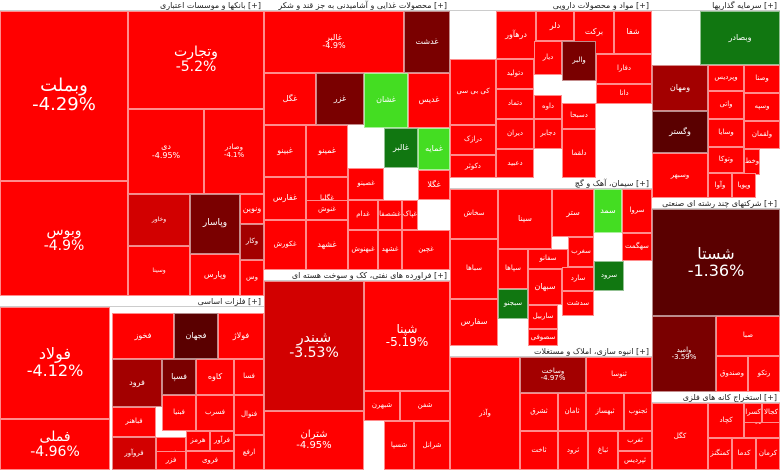 This screenshot has height=470, width=780. What do you see at coordinates (215, 275) in the screenshot?
I see `stock-tile: وپارس` at bounding box center [215, 275].